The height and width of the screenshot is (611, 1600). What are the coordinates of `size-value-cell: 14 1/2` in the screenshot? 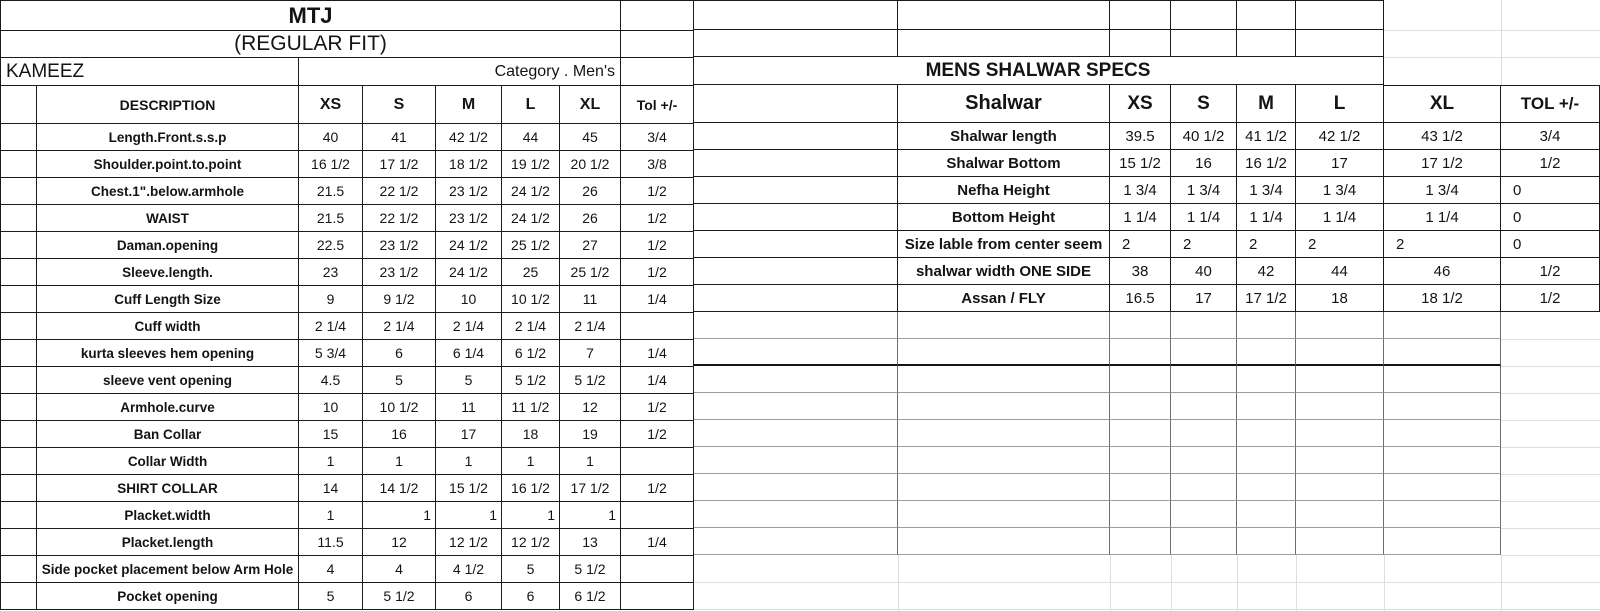 It's located at (399, 488).